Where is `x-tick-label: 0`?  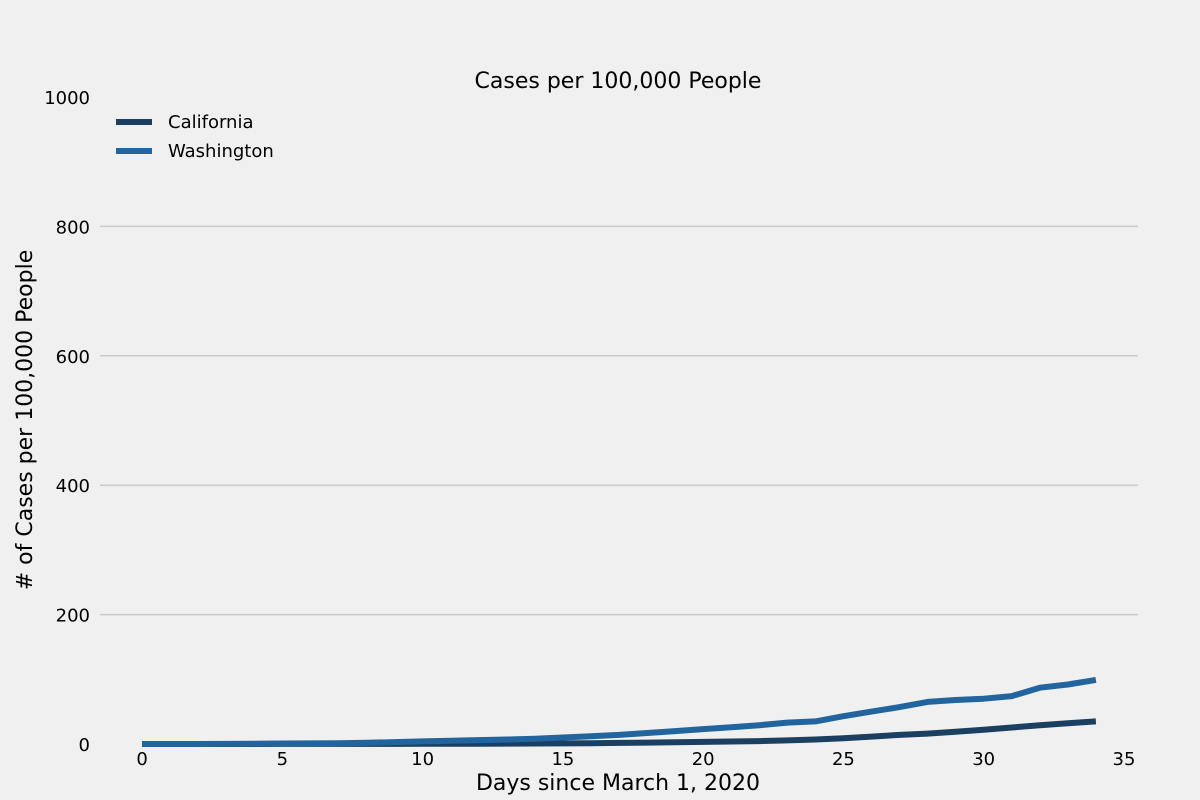 x-tick-label: 0 is located at coordinates (141, 759).